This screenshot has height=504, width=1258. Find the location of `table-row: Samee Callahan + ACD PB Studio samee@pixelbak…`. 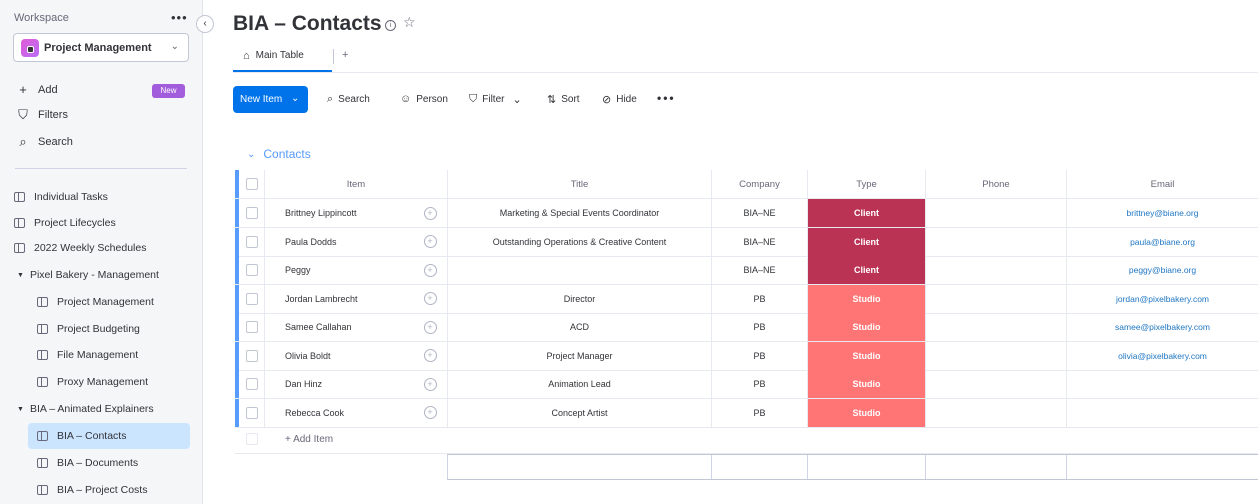

table-row: Samee Callahan + ACD PB Studio samee@pixelbak… is located at coordinates (746, 327).